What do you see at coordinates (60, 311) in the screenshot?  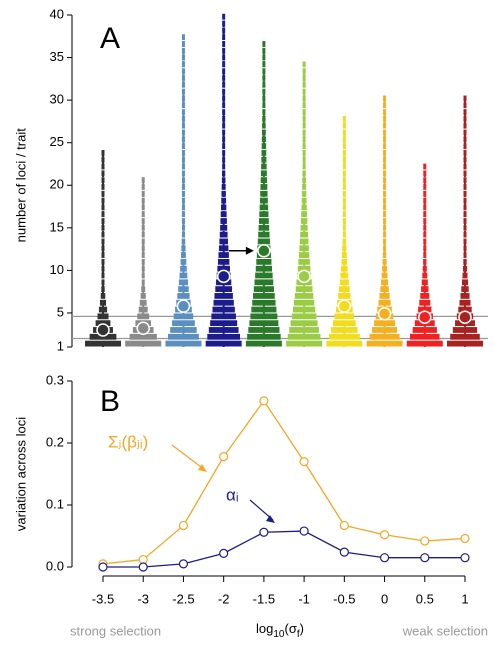 I see `y-tick-label: 5` at bounding box center [60, 311].